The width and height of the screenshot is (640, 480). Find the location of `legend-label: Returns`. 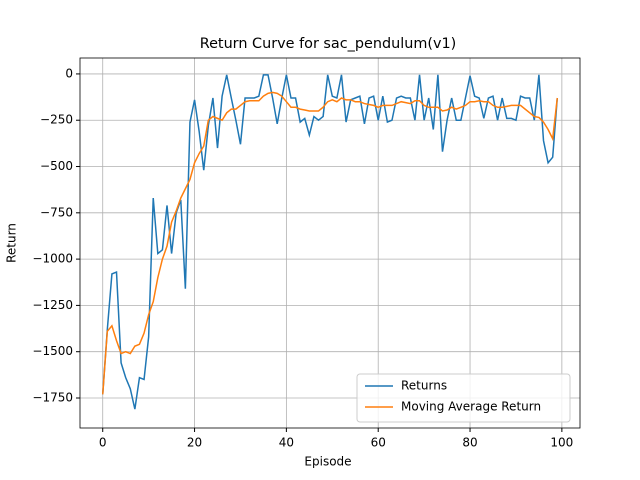

legend-label: Returns is located at coordinates (424, 386).